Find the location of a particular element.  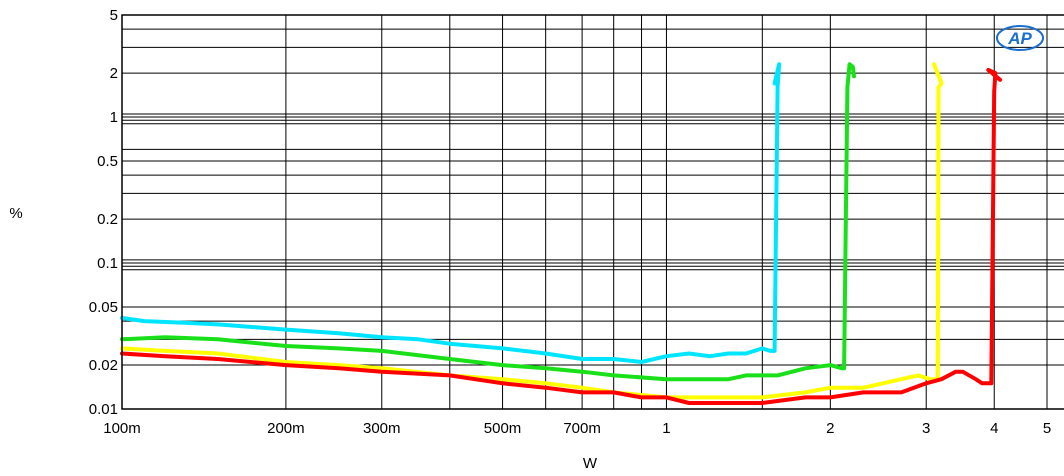

y-tick-label: 5 is located at coordinates (114, 15).